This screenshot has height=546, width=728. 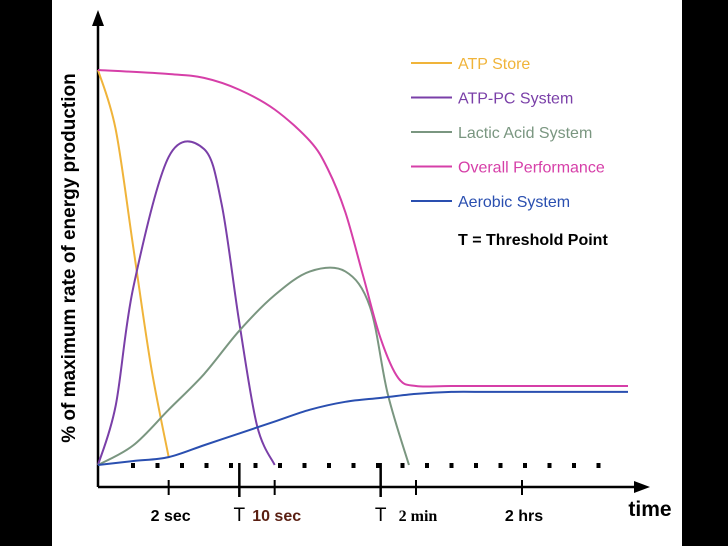 I want to click on x-tick-label: 10 sec, so click(x=276, y=516).